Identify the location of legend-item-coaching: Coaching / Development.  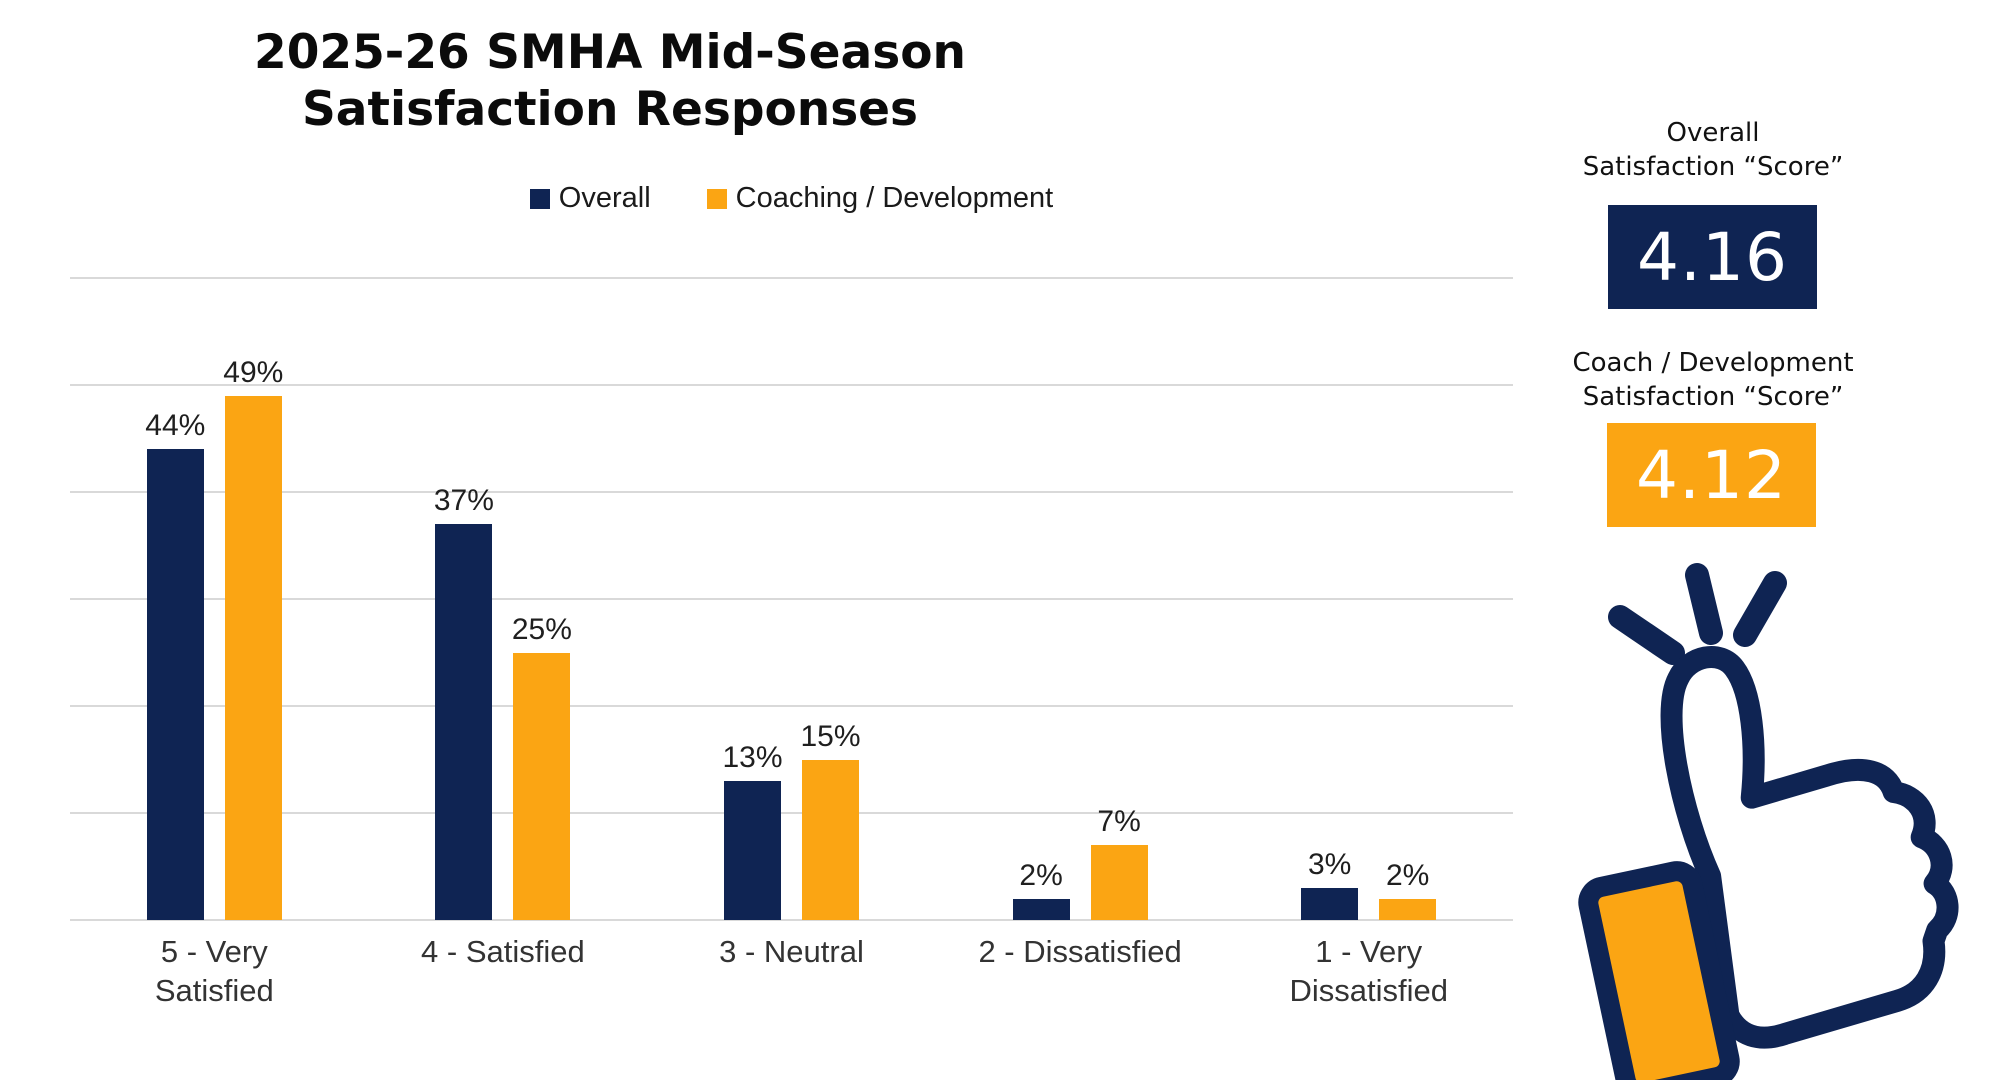
(880, 198).